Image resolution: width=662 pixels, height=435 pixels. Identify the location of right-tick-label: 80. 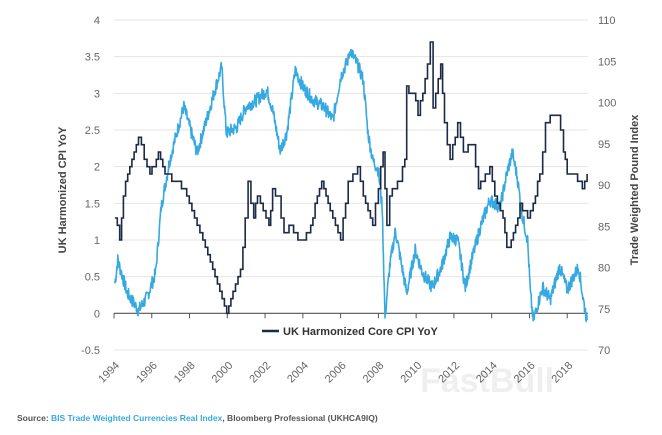
(604, 269).